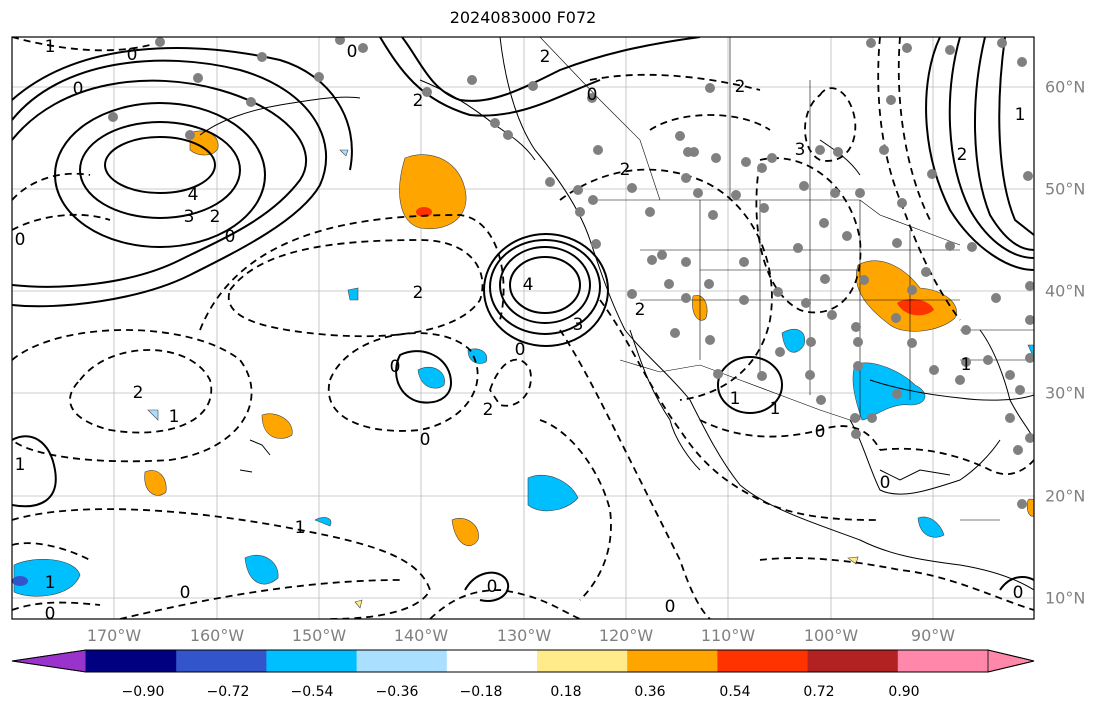 This screenshot has height=712, width=1105. Describe the element at coordinates (904, 692) in the screenshot. I see `colorbar-tick: 0.90` at that location.